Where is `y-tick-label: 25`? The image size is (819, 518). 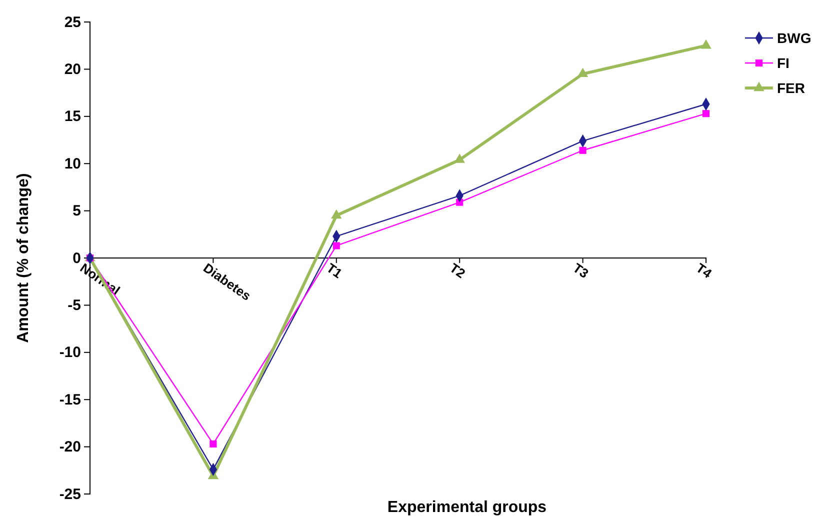
y-tick-label: 25 is located at coordinates (72, 22).